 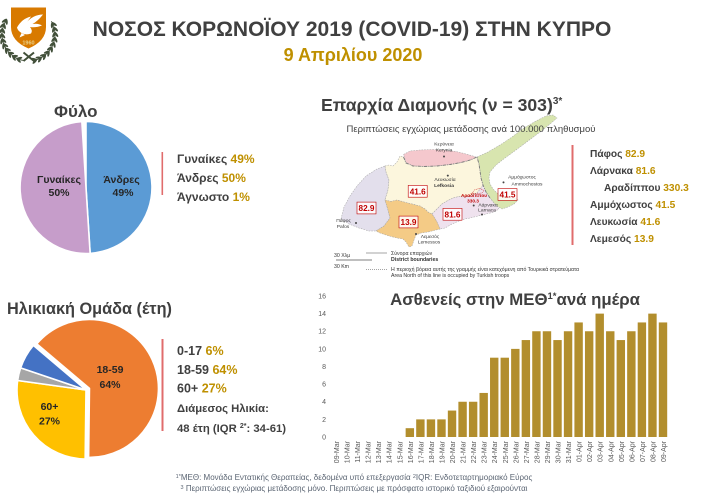 I want to click on svg-text: 26-Mar, so click(x=516, y=451).